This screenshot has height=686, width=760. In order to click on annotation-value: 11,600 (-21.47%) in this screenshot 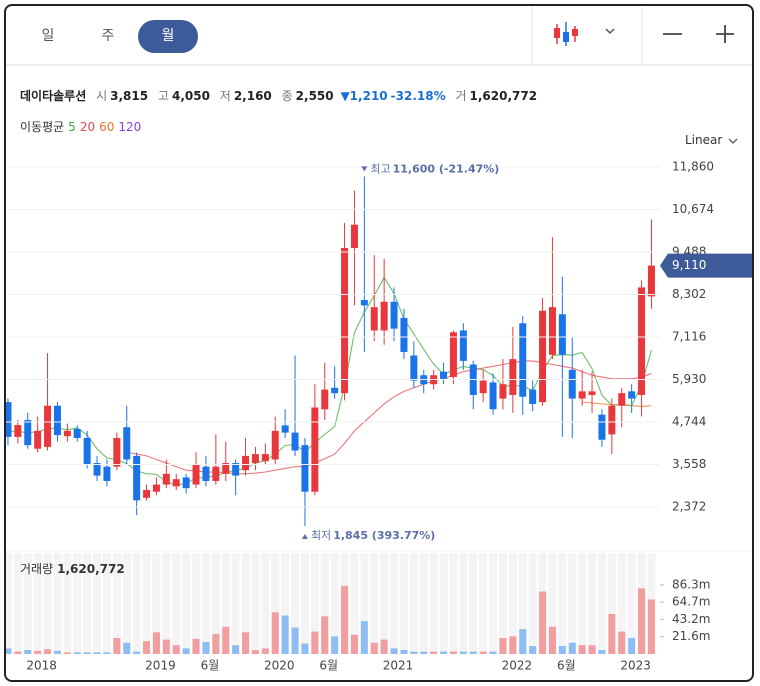, I will do `click(446, 168)`.